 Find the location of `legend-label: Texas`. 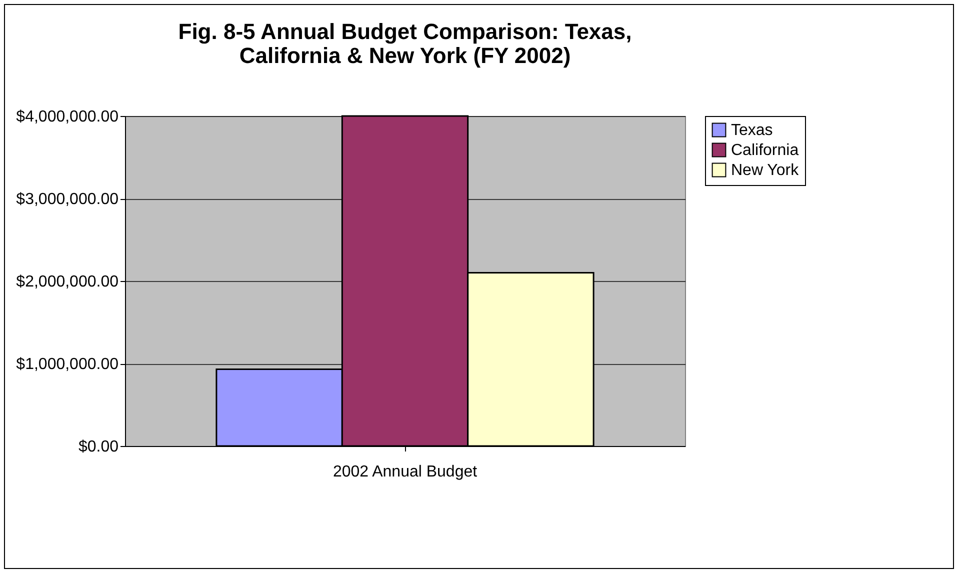

legend-label: Texas is located at coordinates (752, 130).